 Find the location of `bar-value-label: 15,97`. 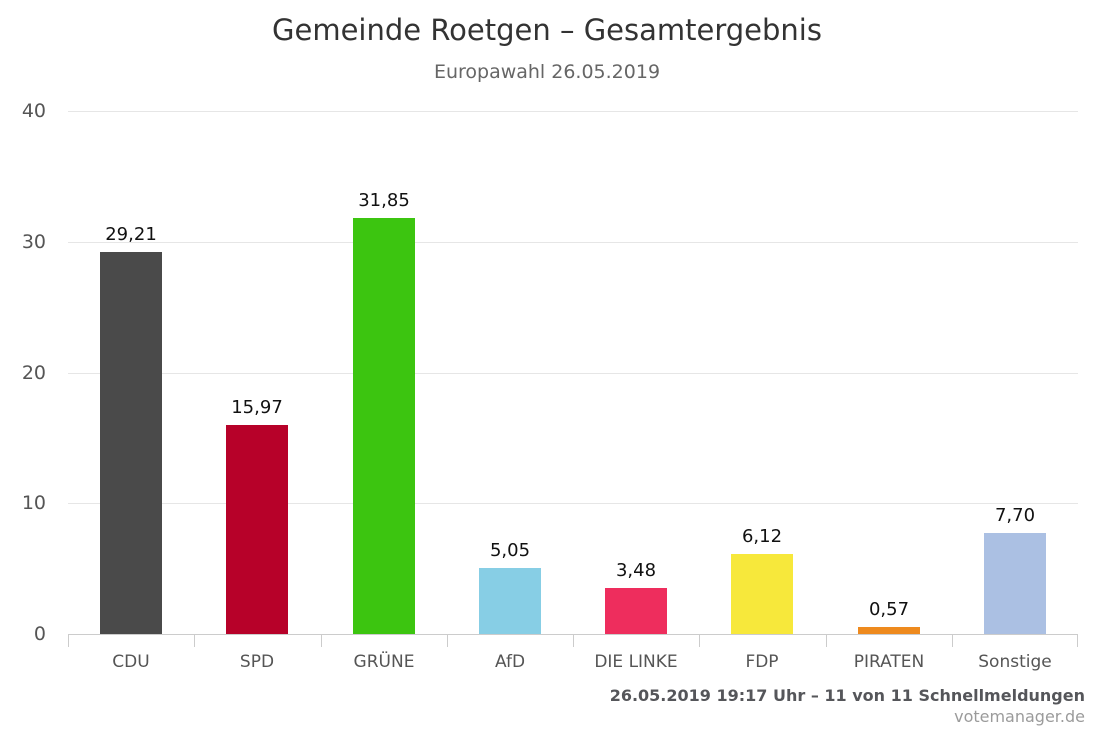

bar-value-label: 15,97 is located at coordinates (257, 407).